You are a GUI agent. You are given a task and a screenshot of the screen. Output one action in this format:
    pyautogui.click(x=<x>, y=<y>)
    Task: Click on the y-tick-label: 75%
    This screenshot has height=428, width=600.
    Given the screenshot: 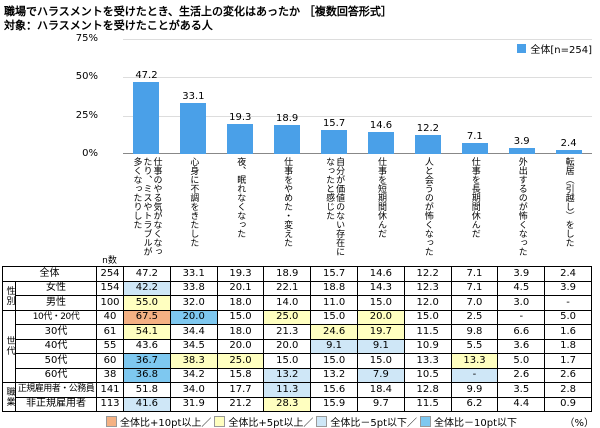 What is the action you would take?
    pyautogui.click(x=86, y=38)
    